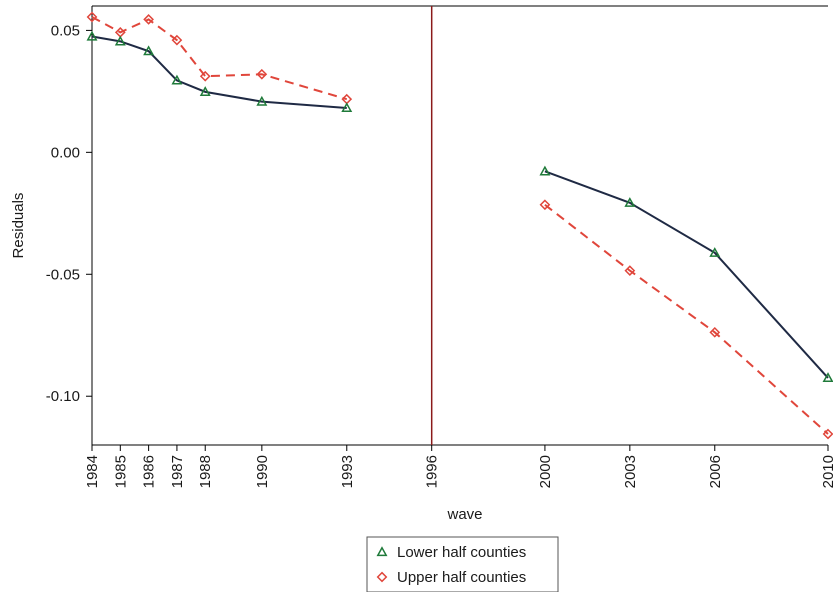 This screenshot has height=592, width=833. What do you see at coordinates (630, 471) in the screenshot?
I see `x-tick-label: 2003` at bounding box center [630, 471].